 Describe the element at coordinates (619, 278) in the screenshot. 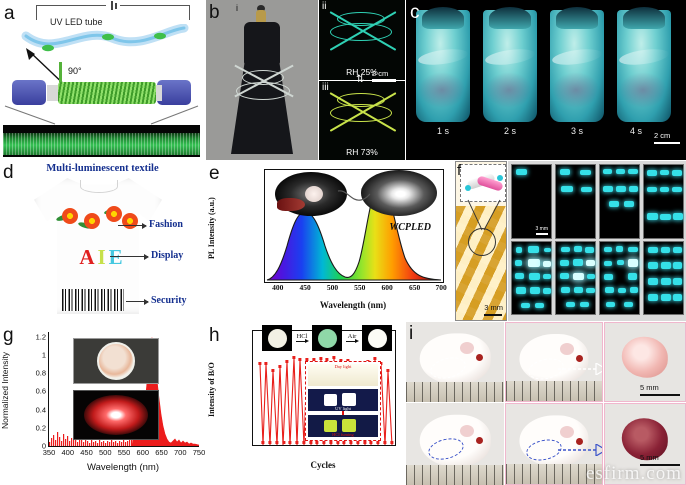

I see `lum-tile-r1c2` at that location.